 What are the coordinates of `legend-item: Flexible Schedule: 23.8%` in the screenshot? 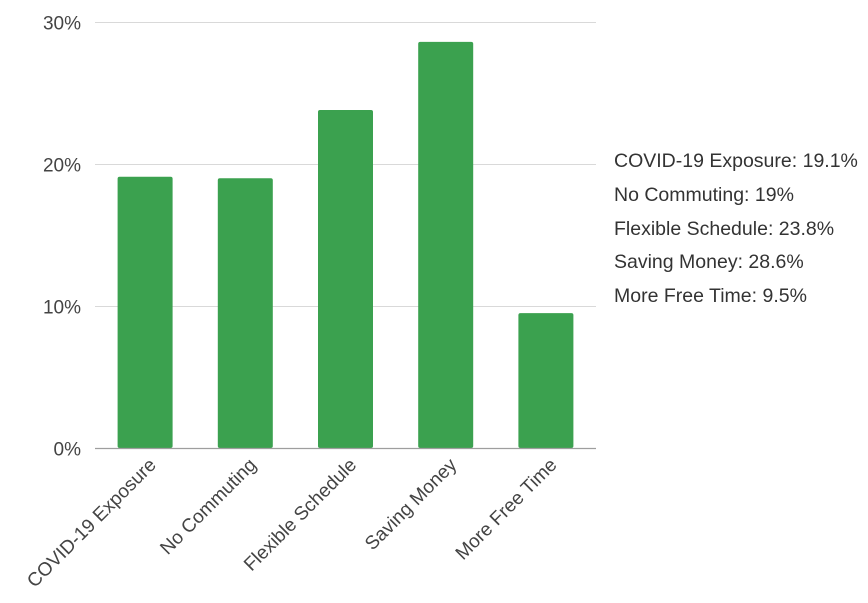 It's located at (724, 228).